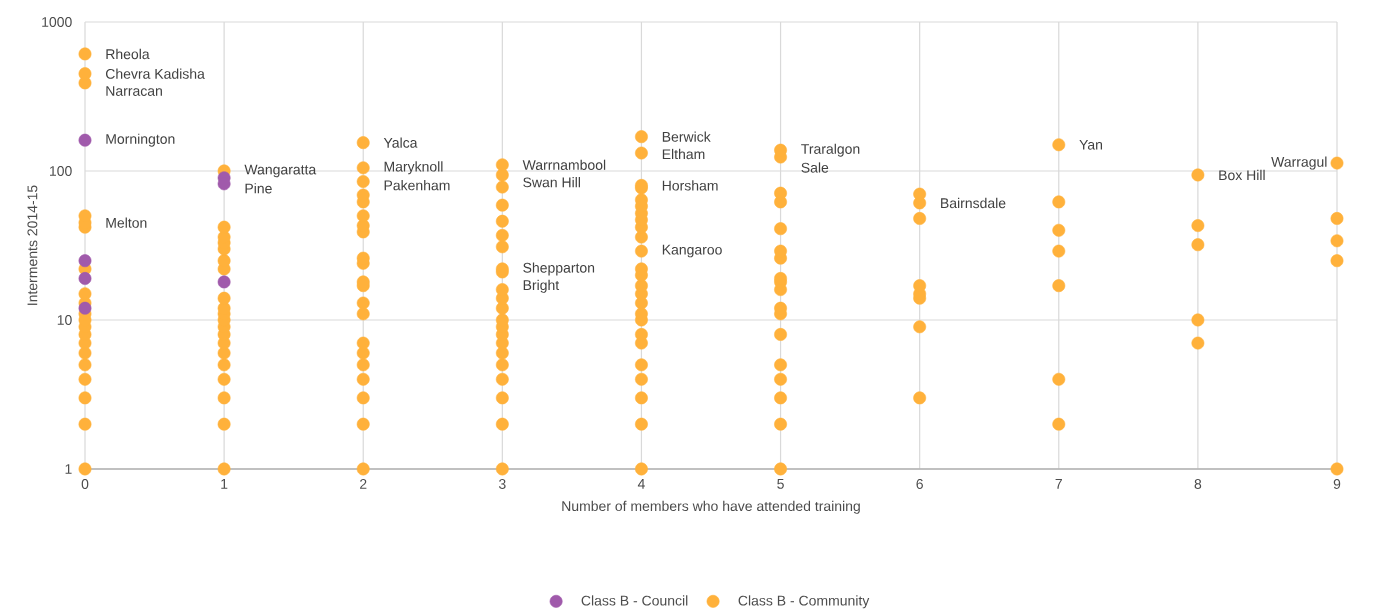 Image resolution: width=1378 pixels, height=613 pixels. Describe the element at coordinates (1198, 484) in the screenshot. I see `x-tick-label: 8` at that location.